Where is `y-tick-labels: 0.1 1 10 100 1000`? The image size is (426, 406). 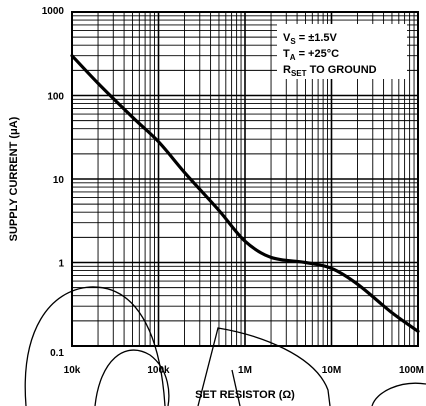
y-tick-labels: 0.1 1 10 100 1000 is located at coordinates (53, 182).